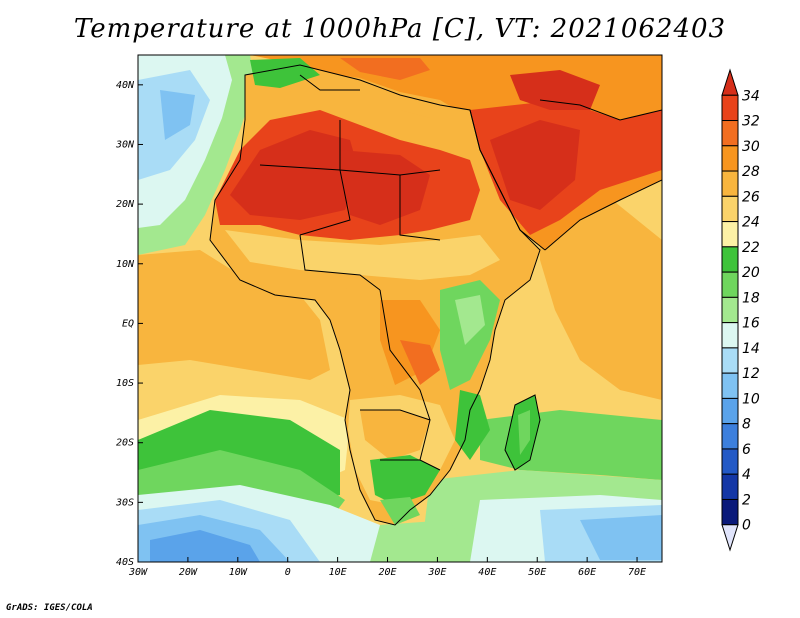 This screenshot has width=800, height=618. Describe the element at coordinates (125, 144) in the screenshot. I see `lat-tick-label: 30N` at that location.